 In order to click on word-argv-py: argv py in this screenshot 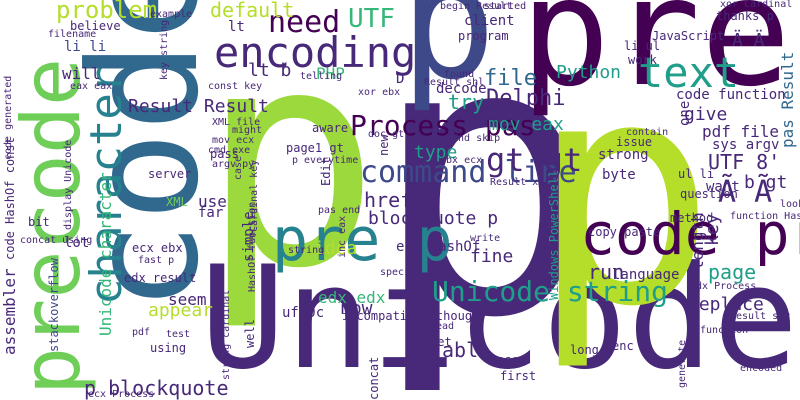, I will do `click(233, 164)`.